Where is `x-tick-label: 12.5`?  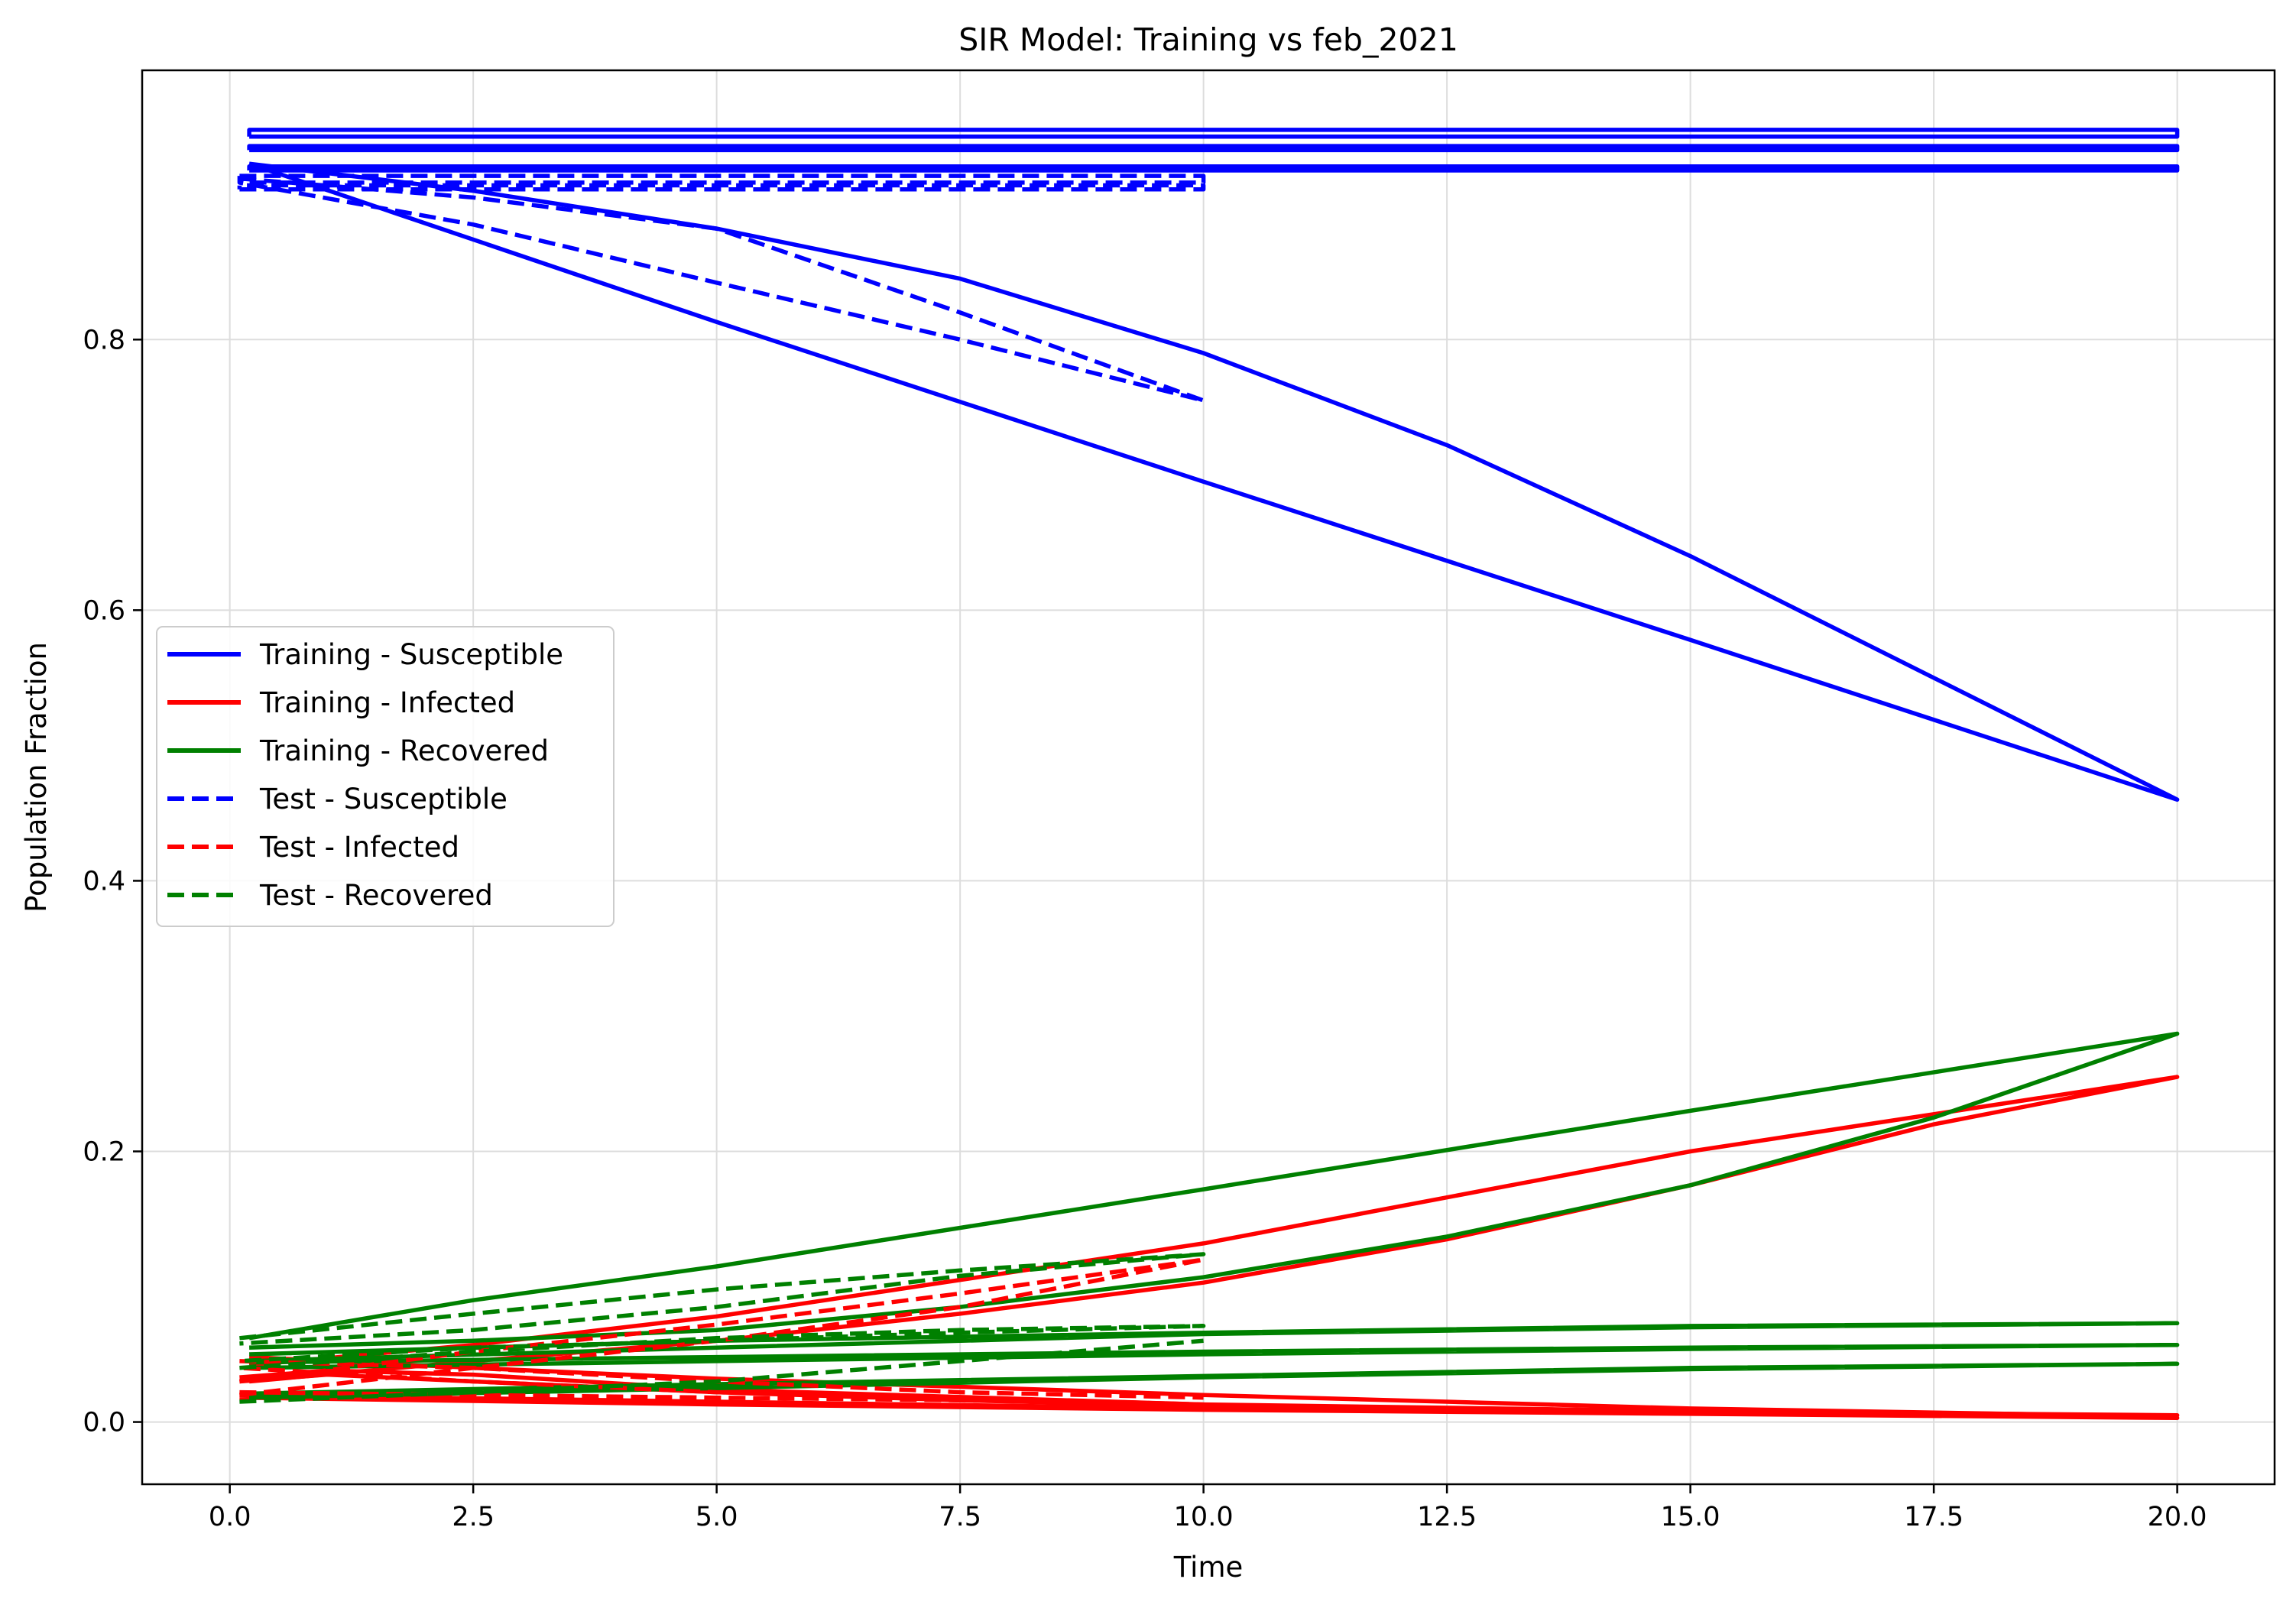
x-tick-label: 12.5 is located at coordinates (1447, 1517).